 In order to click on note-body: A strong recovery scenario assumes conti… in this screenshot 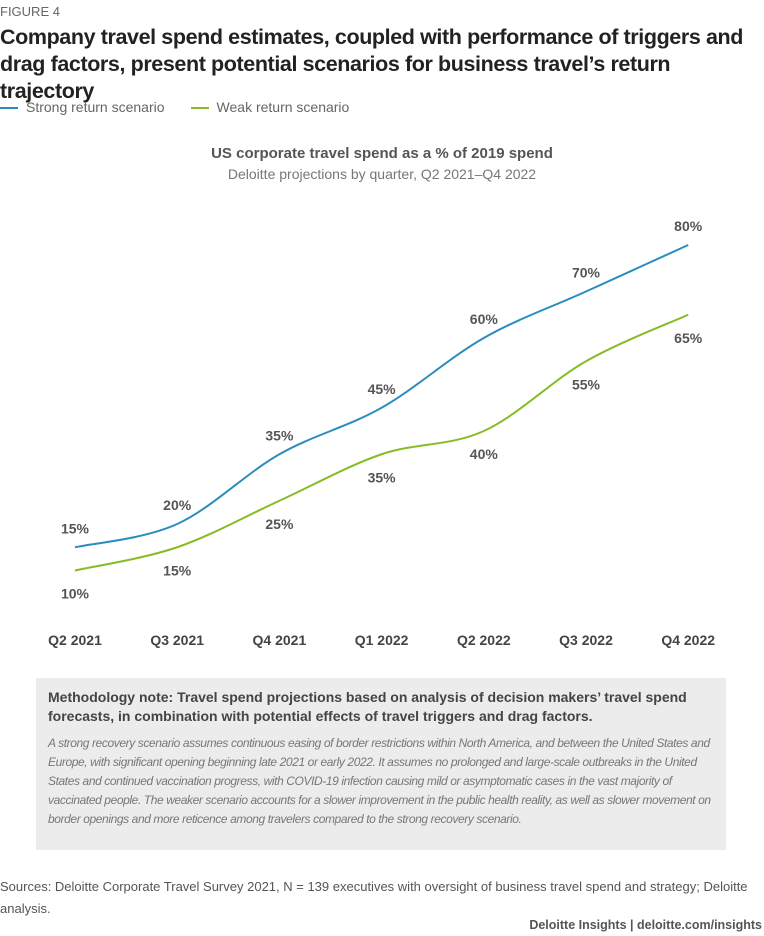, I will do `click(379, 781)`.